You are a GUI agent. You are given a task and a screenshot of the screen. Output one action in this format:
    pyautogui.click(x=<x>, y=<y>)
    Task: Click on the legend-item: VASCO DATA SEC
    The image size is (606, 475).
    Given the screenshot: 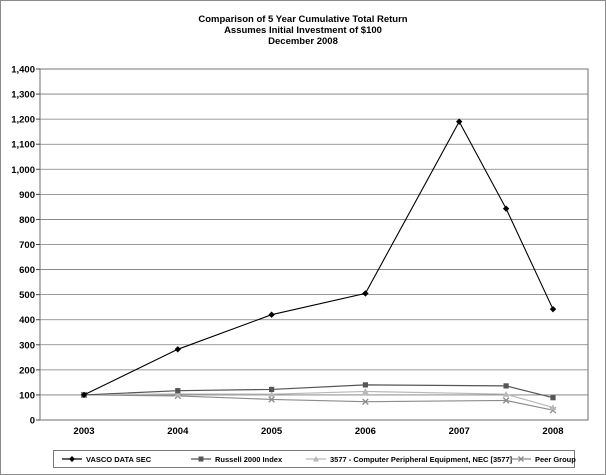 What is the action you would take?
    pyautogui.click(x=106, y=459)
    